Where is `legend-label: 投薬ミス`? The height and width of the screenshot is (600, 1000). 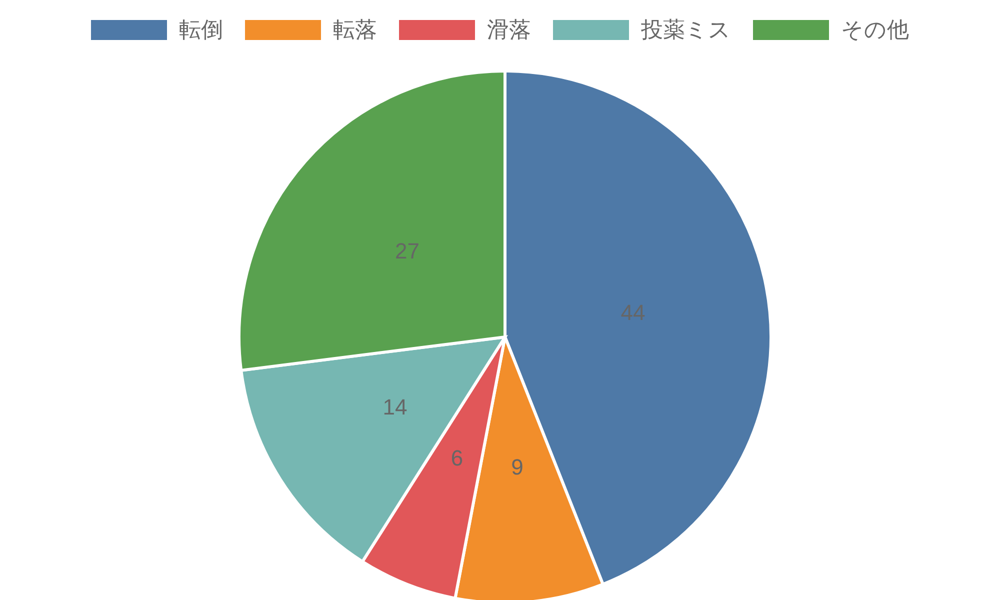
legend-label: 投薬ミス is located at coordinates (686, 31).